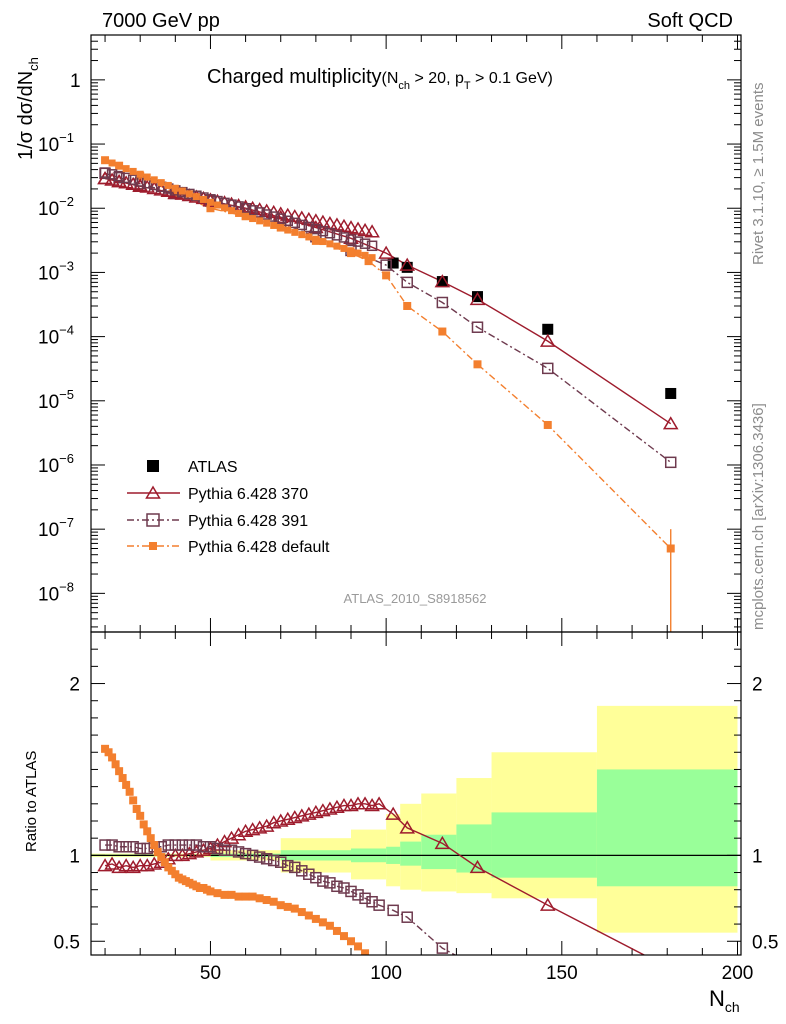  What do you see at coordinates (48, 209) in the screenshot?
I see `y-tick-mantissa-2: 10` at bounding box center [48, 209].